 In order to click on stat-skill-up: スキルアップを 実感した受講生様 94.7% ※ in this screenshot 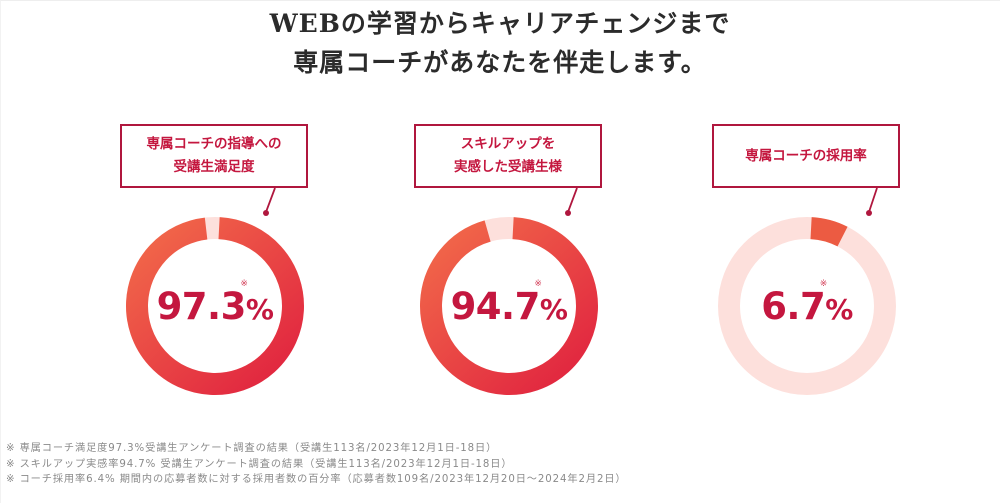, I will do `click(514, 269)`.